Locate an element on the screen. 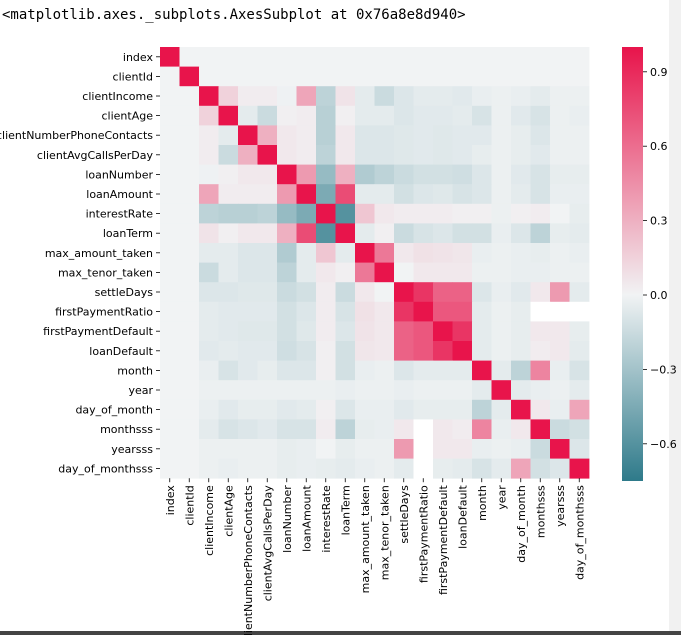 This screenshot has width=681, height=635. colorbar: 0.9 0.6 0.3 0.0 −0.3 −0.6 is located at coordinates (649, 264).